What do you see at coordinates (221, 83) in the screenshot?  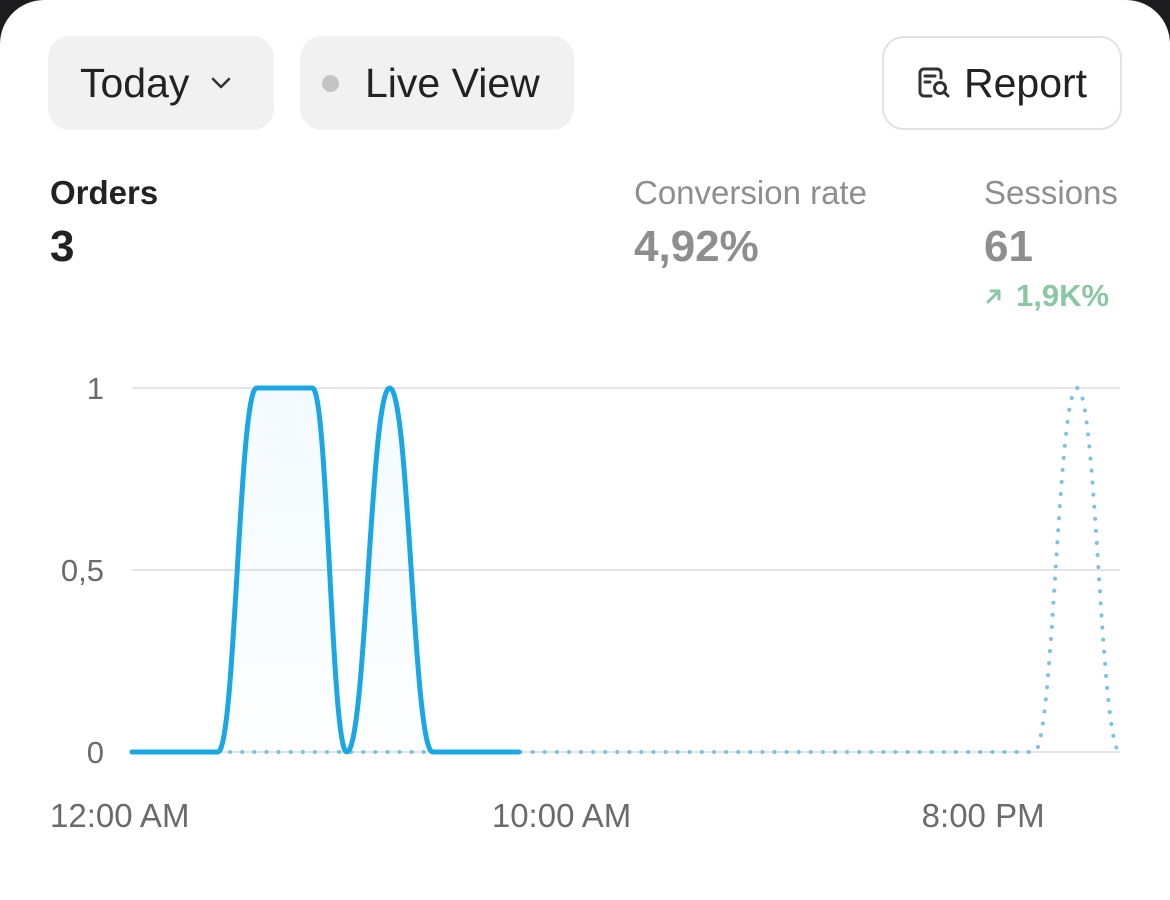 I see `chevron-down-icon` at bounding box center [221, 83].